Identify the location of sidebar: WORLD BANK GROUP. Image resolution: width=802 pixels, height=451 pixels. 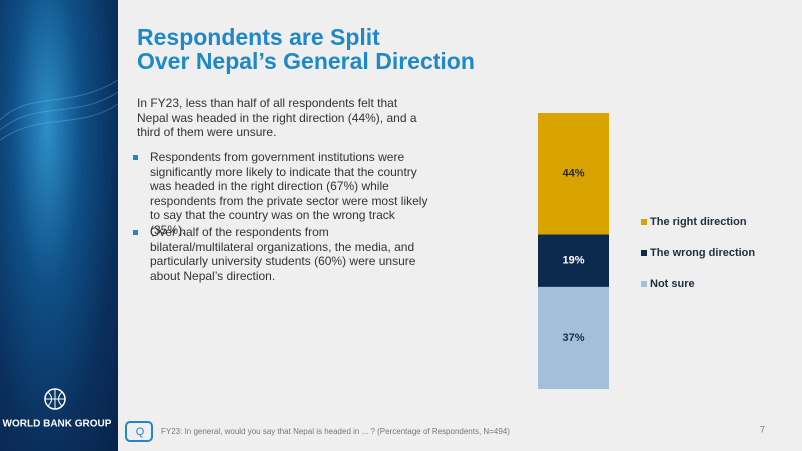
(59, 225).